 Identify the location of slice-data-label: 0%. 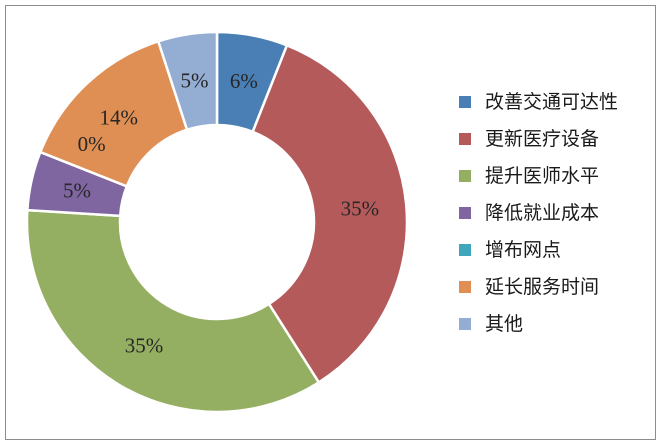
(92, 144).